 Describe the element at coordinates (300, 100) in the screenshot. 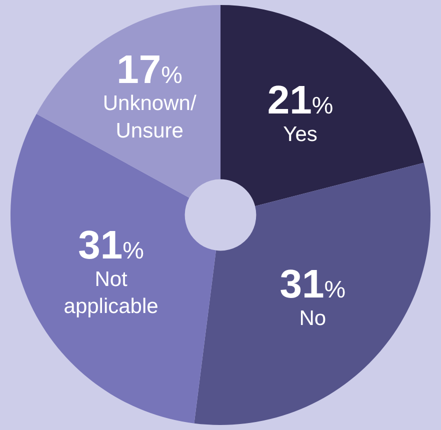

I see `data-label: 21%` at that location.